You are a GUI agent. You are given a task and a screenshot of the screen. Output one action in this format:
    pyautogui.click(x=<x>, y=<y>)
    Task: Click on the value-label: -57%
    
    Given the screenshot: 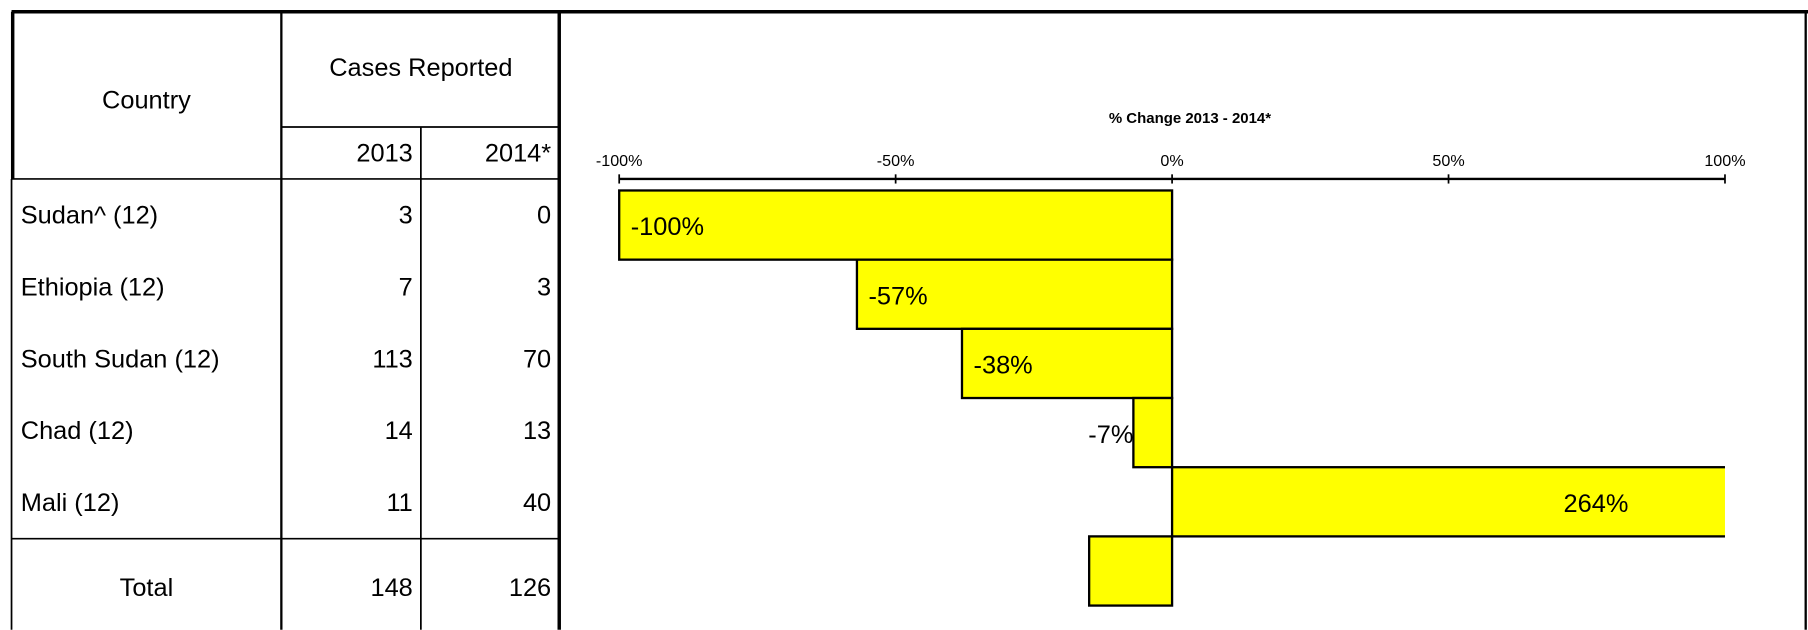 What is the action you would take?
    pyautogui.click(x=897, y=296)
    